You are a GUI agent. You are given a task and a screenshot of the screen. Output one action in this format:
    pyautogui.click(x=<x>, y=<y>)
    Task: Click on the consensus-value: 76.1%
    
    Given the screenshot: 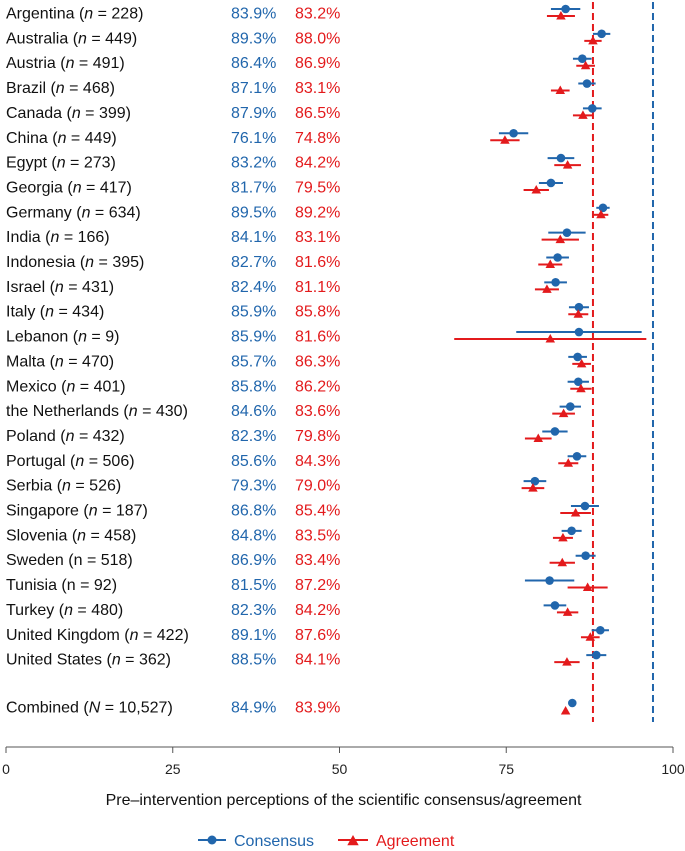 What is the action you would take?
    pyautogui.click(x=253, y=138)
    